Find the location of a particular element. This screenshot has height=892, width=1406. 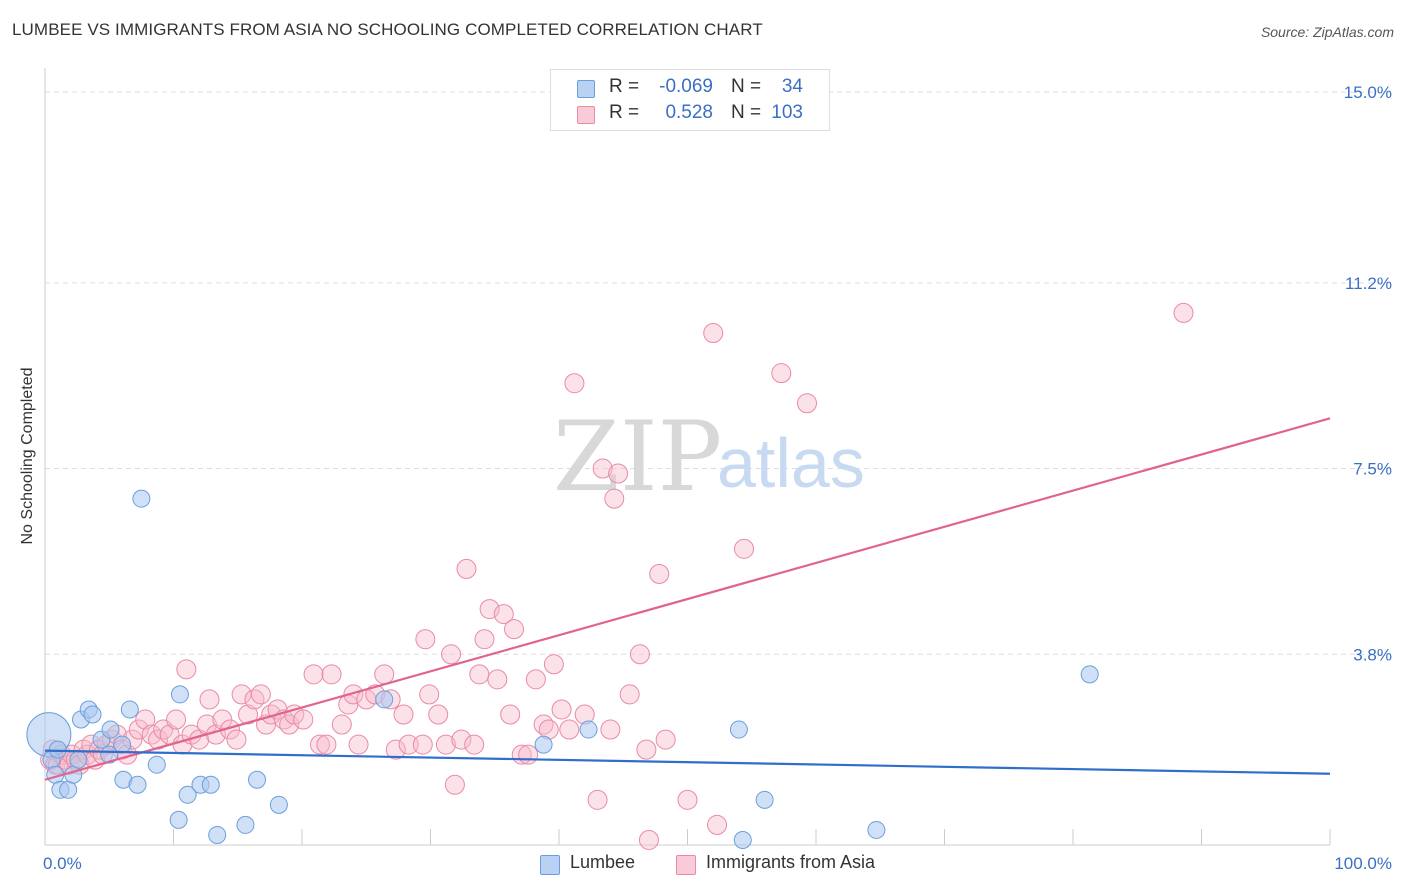

legend-label-lumbee: Lumbee is located at coordinates (603, 862).